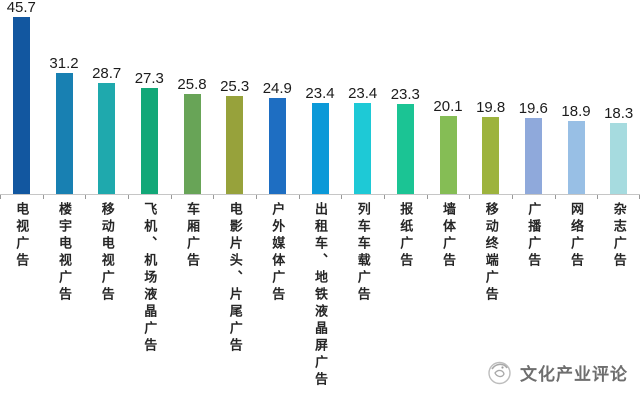 The width and height of the screenshot is (640, 400). I want to click on category-label: 出租车、地铁液晶屏广告, so click(320, 295).